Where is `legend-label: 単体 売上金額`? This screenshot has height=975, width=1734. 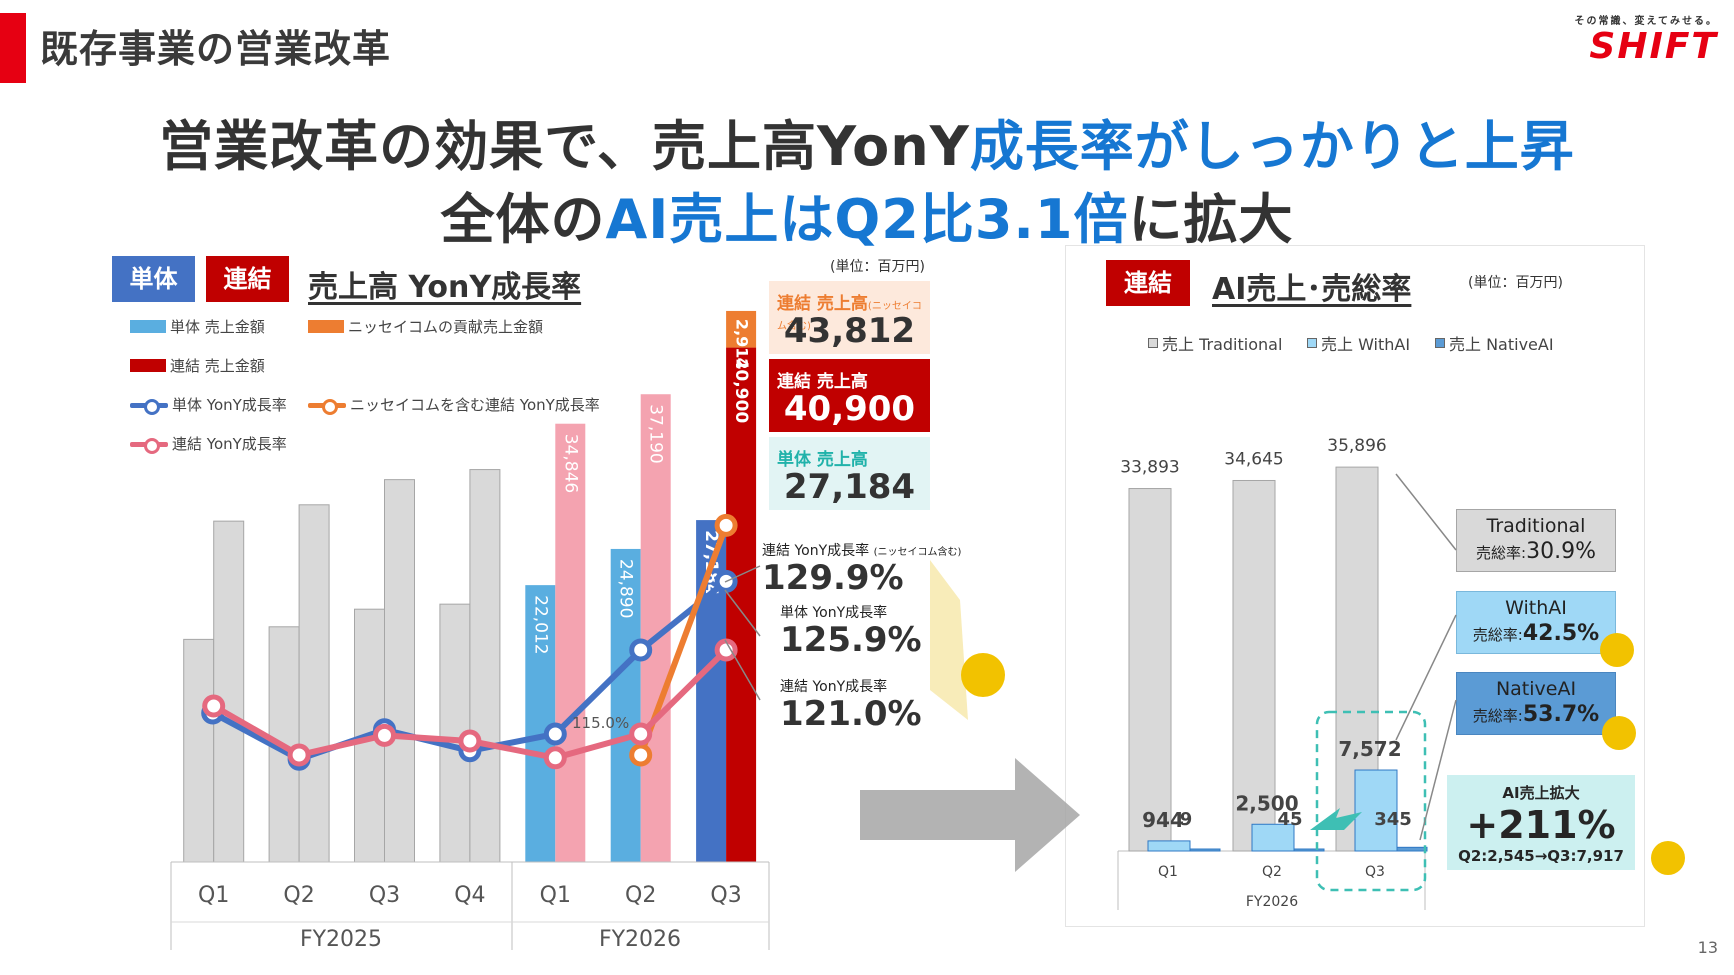 legend-label: 単体 売上金額 is located at coordinates (217, 327).